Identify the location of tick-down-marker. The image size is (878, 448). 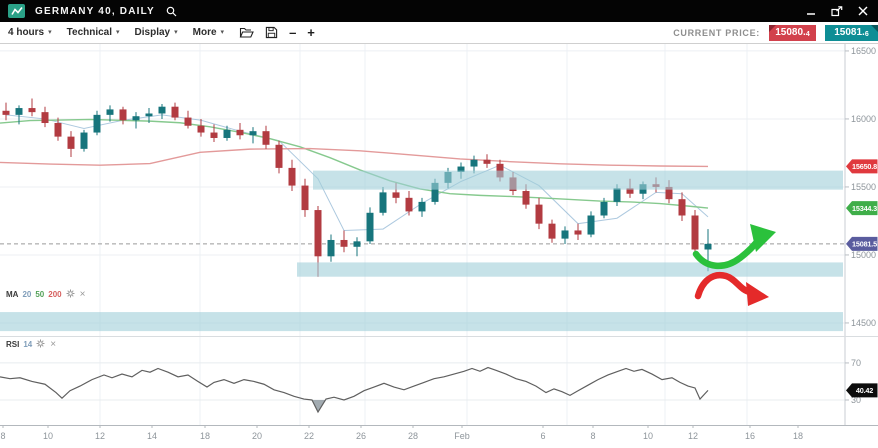
(772, 28).